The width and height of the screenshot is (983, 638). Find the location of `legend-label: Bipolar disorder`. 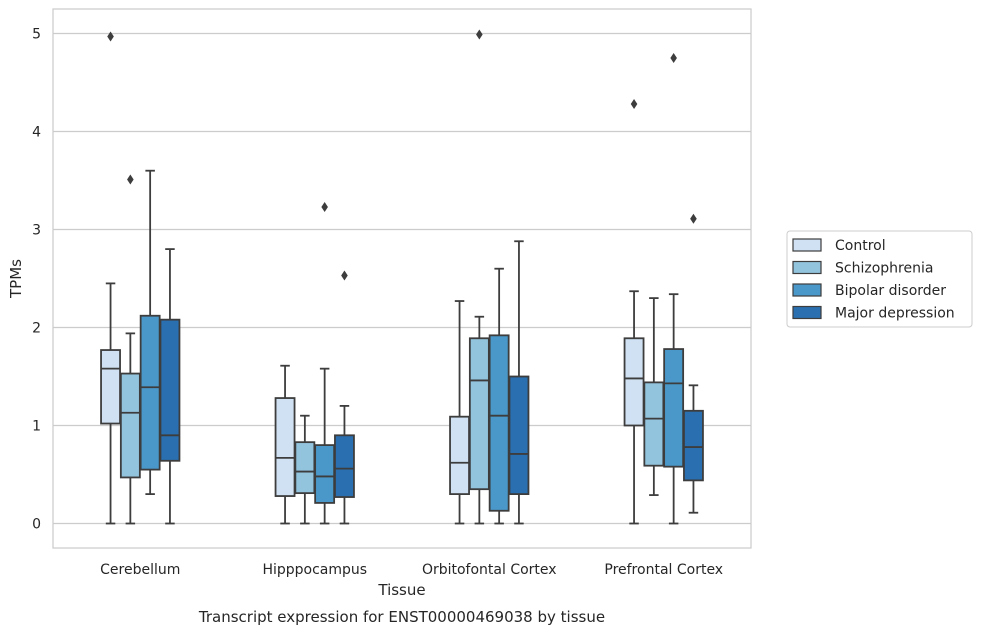

legend-label: Bipolar disorder is located at coordinates (890, 291).